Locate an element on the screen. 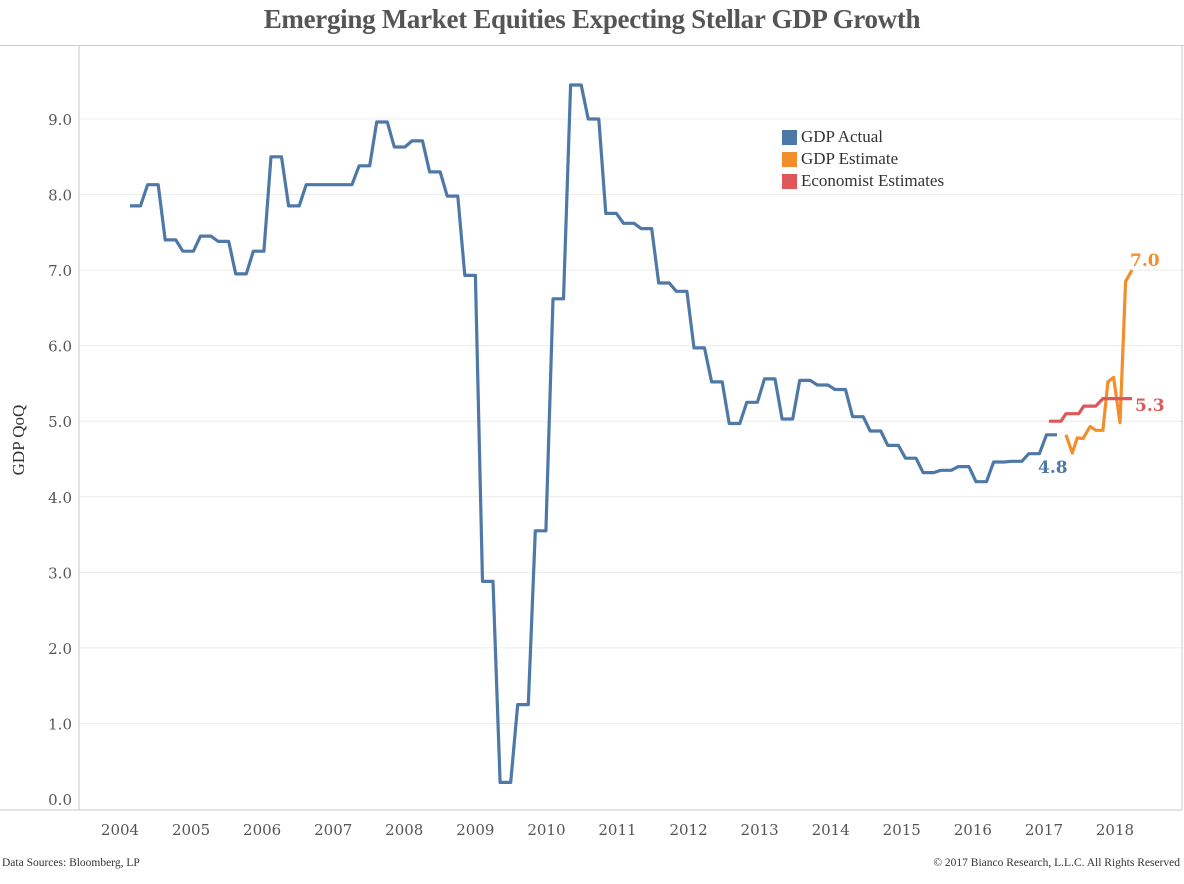  legend-swatch-economist is located at coordinates (789, 181).